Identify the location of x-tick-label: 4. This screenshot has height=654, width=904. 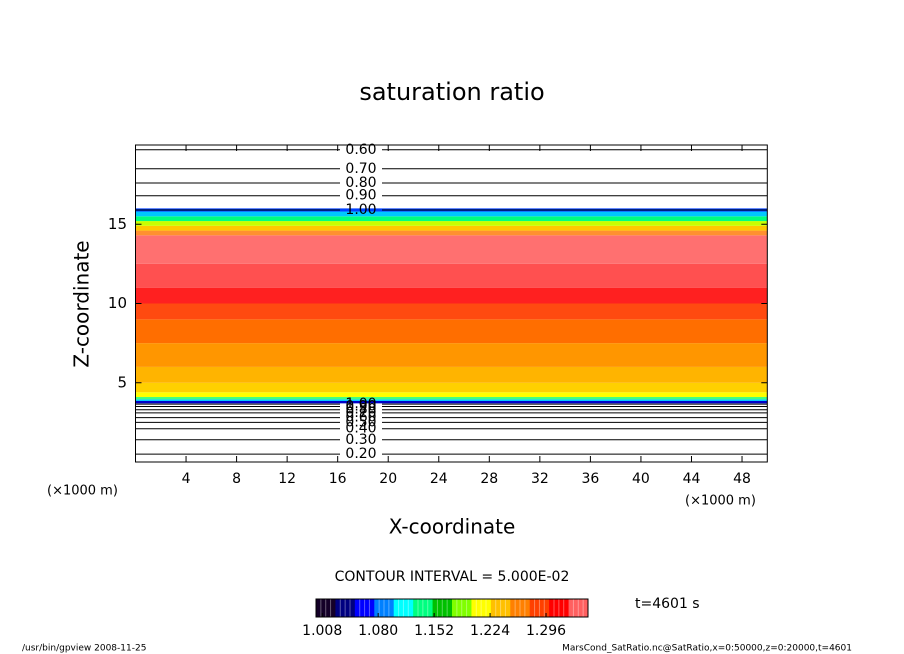
(186, 479).